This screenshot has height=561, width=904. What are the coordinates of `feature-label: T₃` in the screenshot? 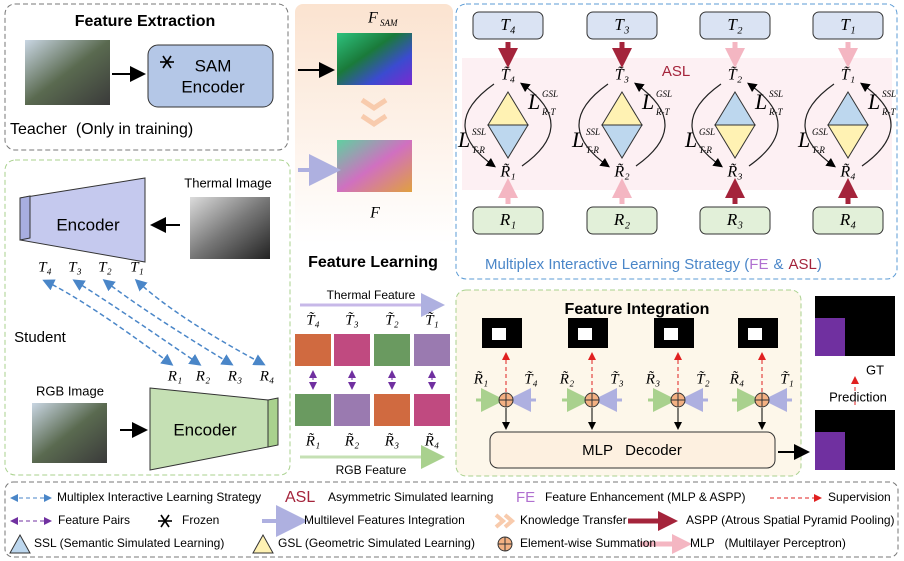 It's located at (75, 267).